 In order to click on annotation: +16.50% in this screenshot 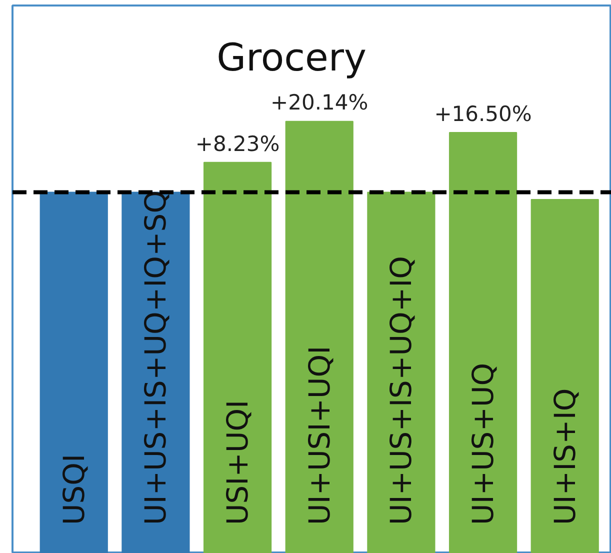, I will do `click(483, 114)`.